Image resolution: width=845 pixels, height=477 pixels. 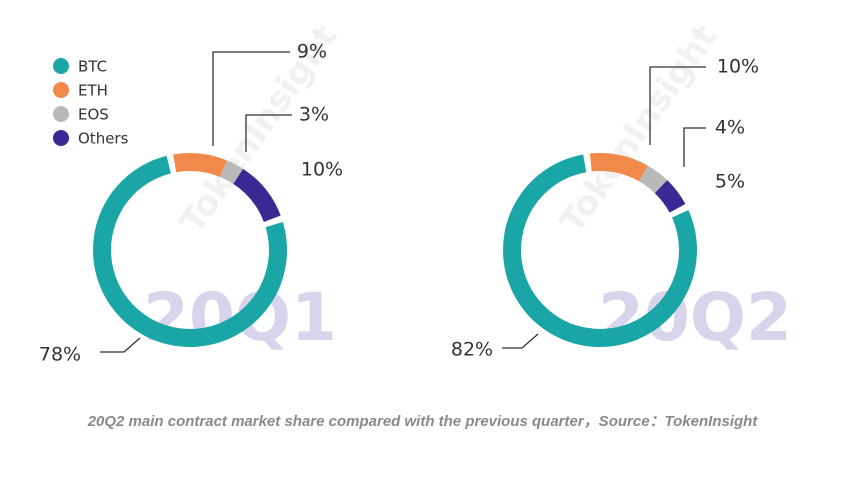 What do you see at coordinates (638, 129) in the screenshot?
I see `watermark: TokenInsight` at bounding box center [638, 129].